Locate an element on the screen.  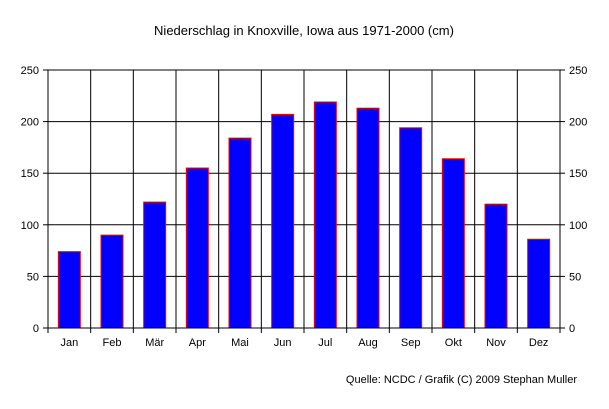
y-tick-label-right: 50 is located at coordinates (575, 277).